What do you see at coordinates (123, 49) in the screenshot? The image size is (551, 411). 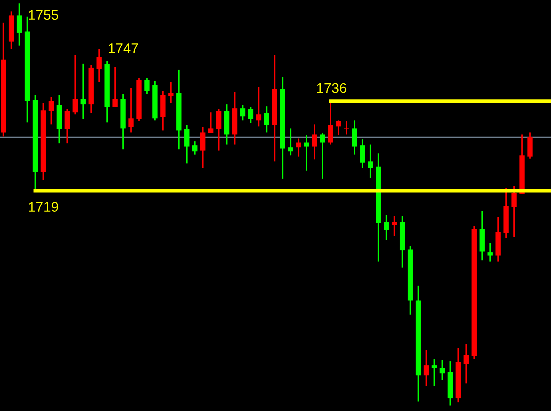 I see `annotation: 1747` at bounding box center [123, 49].